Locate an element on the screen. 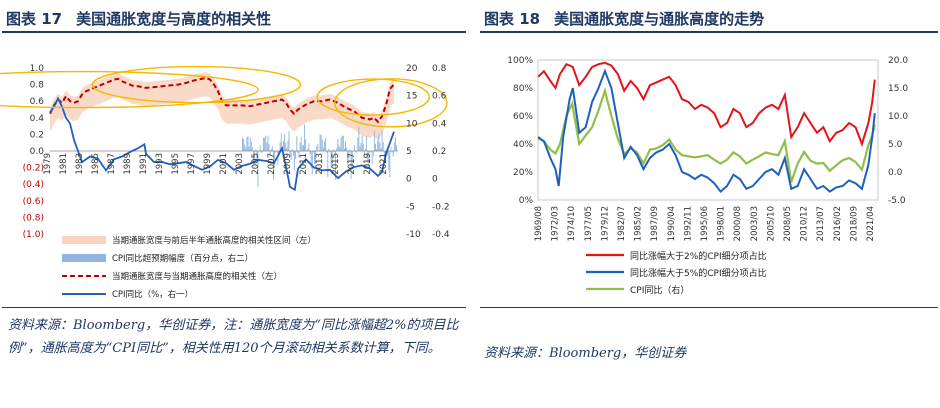  left-y1-tick-label: 0.6 is located at coordinates (37, 102).